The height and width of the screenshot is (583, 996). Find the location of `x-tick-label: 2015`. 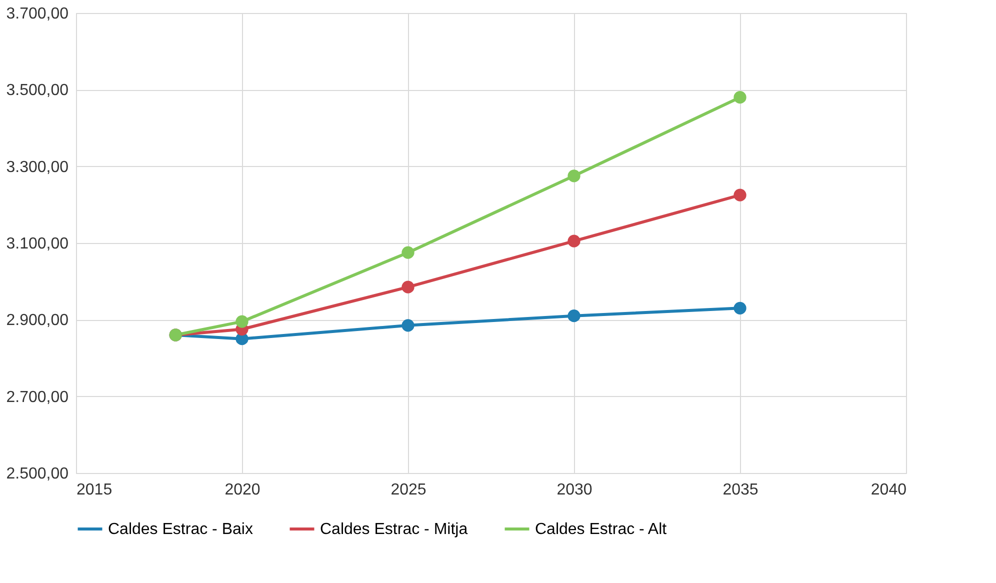

x-tick-label: 2015 is located at coordinates (94, 490).